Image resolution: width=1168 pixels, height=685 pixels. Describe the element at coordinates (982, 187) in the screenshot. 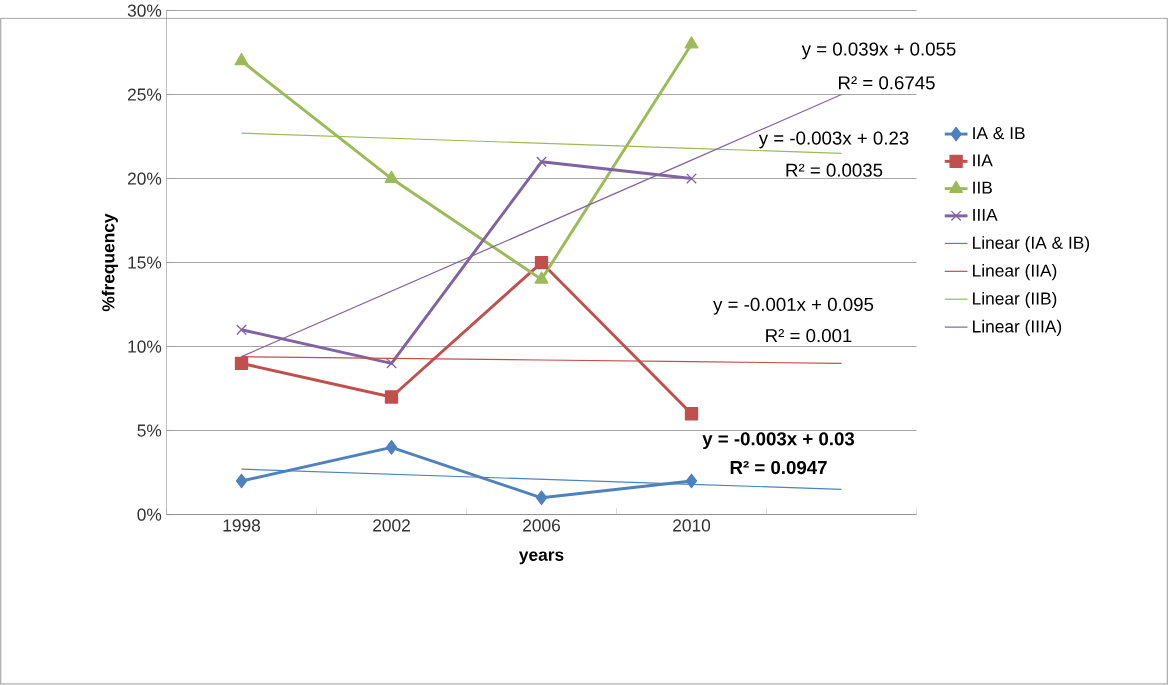

I see `legend-label: IIB` at that location.